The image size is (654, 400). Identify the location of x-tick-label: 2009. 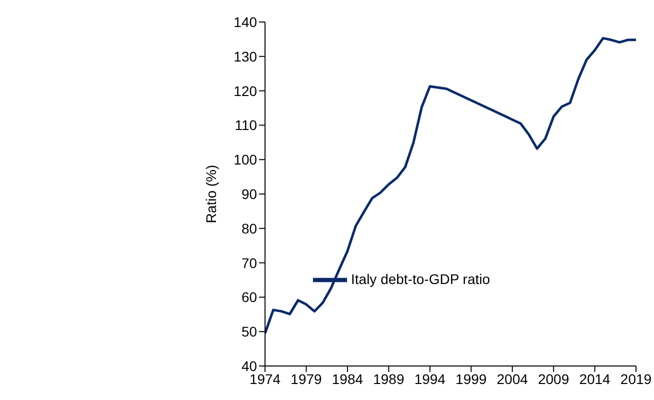
(554, 378).